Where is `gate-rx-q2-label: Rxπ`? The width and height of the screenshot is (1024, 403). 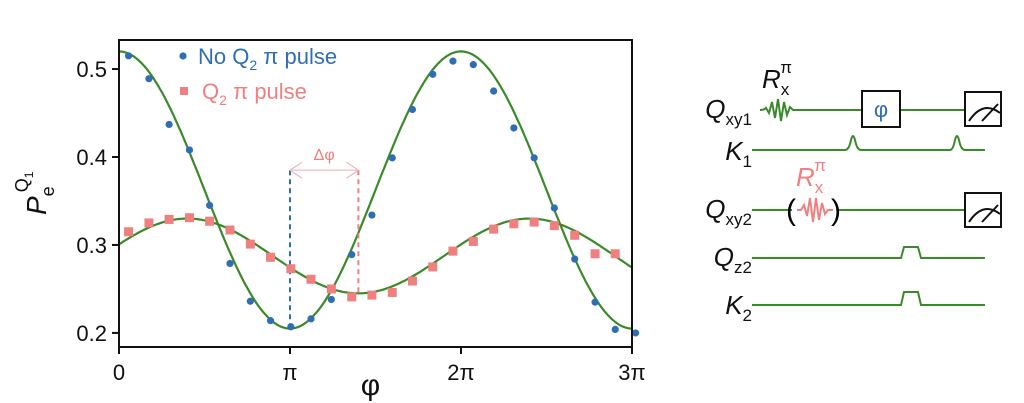 gate-rx-q2-label: Rxπ is located at coordinates (811, 176).